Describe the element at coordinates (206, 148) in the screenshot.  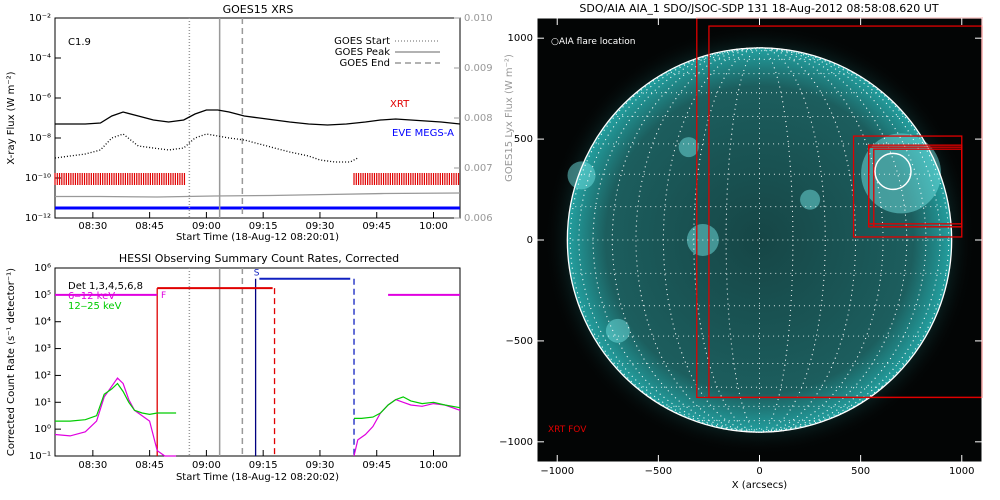
I see `goes-series-short` at that location.